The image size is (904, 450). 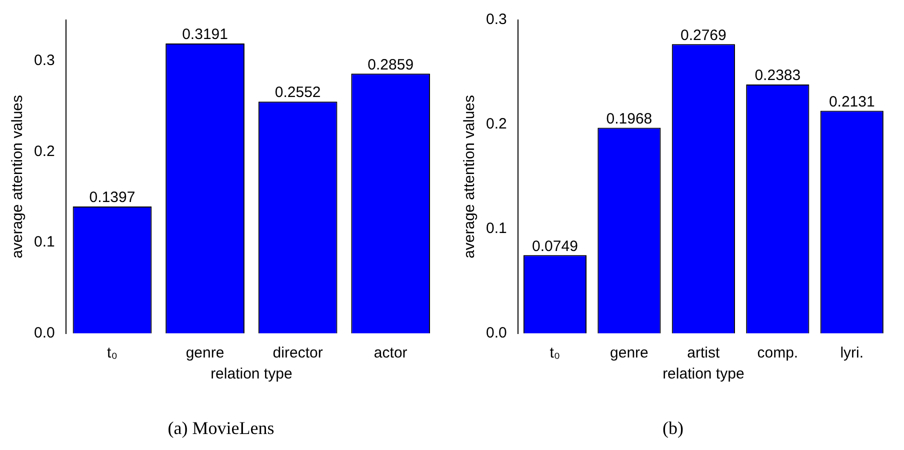 What do you see at coordinates (297, 353) in the screenshot?
I see `x-tick-label: director` at bounding box center [297, 353].